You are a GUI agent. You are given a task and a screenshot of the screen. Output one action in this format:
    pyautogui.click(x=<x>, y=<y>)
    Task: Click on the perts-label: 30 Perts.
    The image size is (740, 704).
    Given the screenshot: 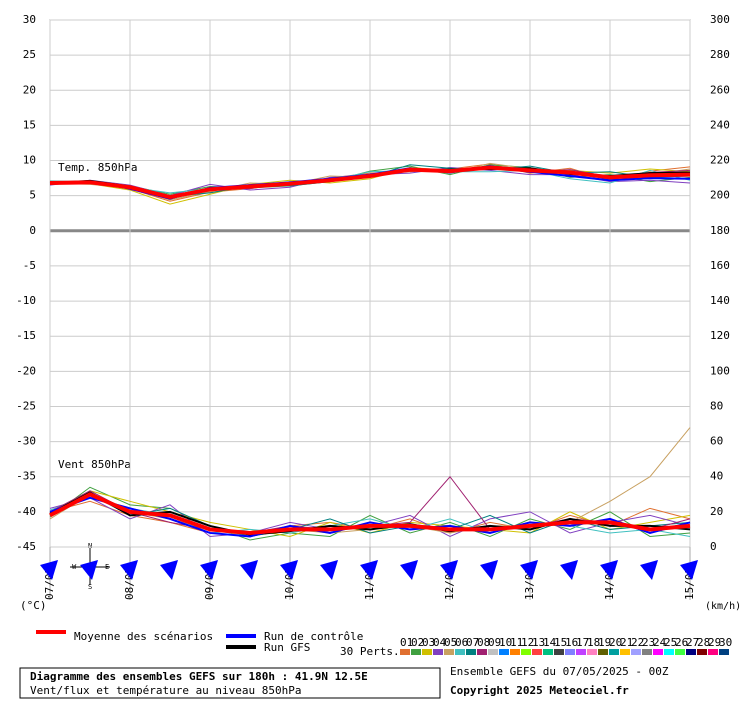 What is the action you would take?
    pyautogui.click(x=370, y=651)
    